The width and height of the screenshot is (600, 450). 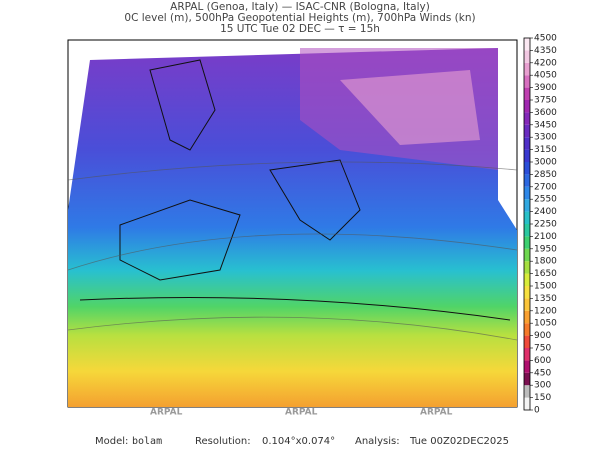 I want to click on colorbar-label: 3300, so click(x=545, y=138).